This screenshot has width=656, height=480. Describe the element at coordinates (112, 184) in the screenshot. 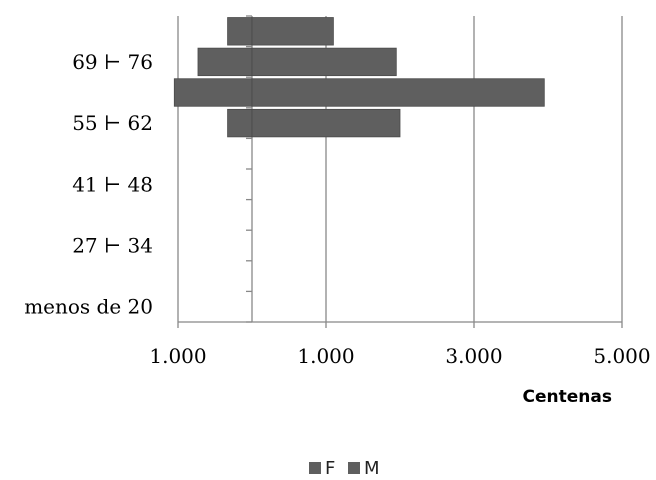

I see `y-tick-label: 41 ⊢ 48` at that location.